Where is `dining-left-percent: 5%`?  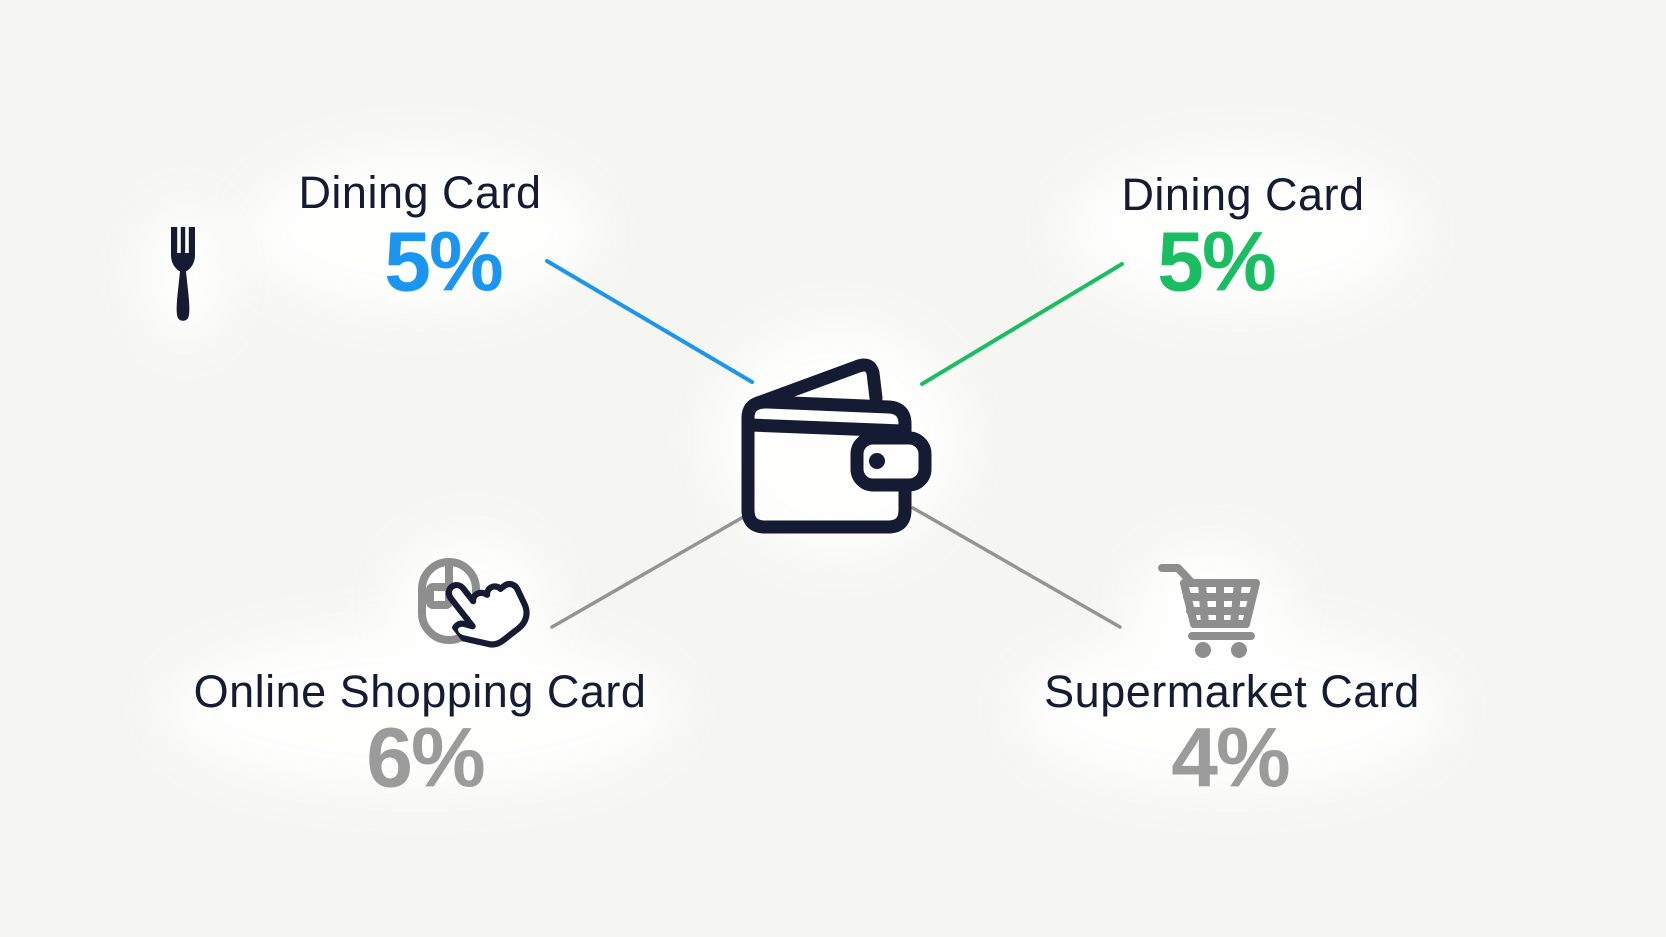
dining-left-percent: 5% is located at coordinates (443, 261).